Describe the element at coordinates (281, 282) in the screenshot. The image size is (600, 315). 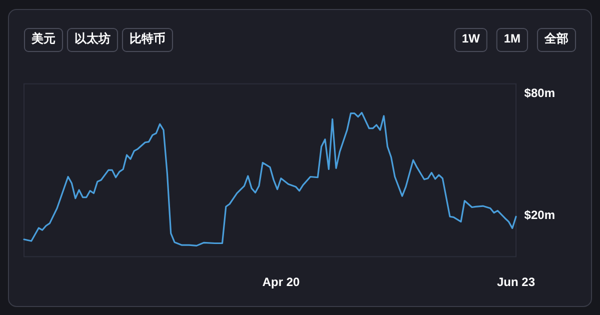
I see `x-tick-label: Apr 20` at that location.